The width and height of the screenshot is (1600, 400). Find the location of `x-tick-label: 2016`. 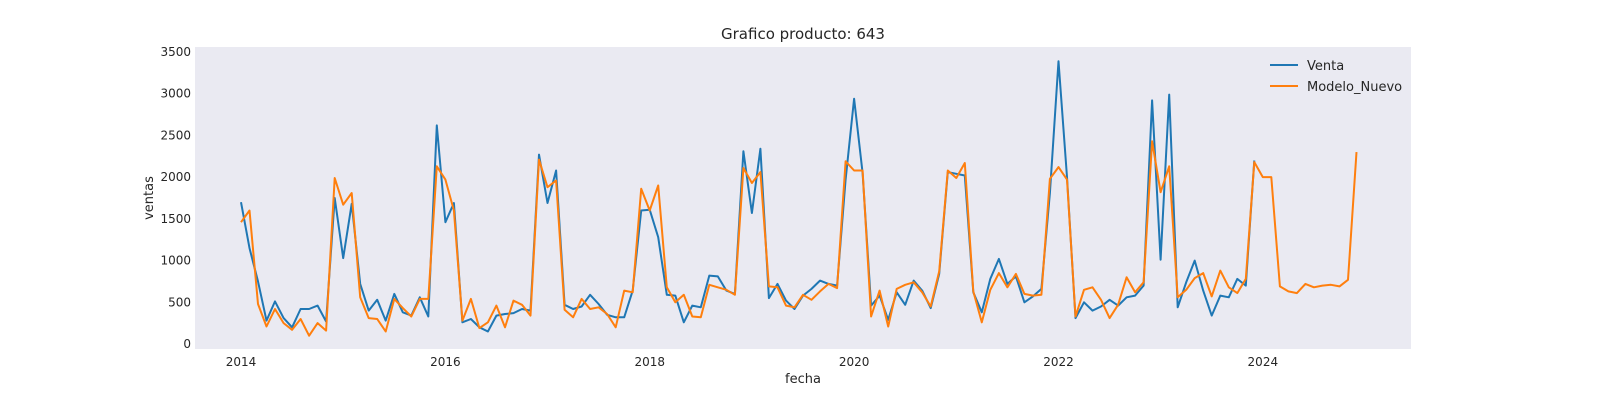

x-tick-label: 2016 is located at coordinates (445, 362).